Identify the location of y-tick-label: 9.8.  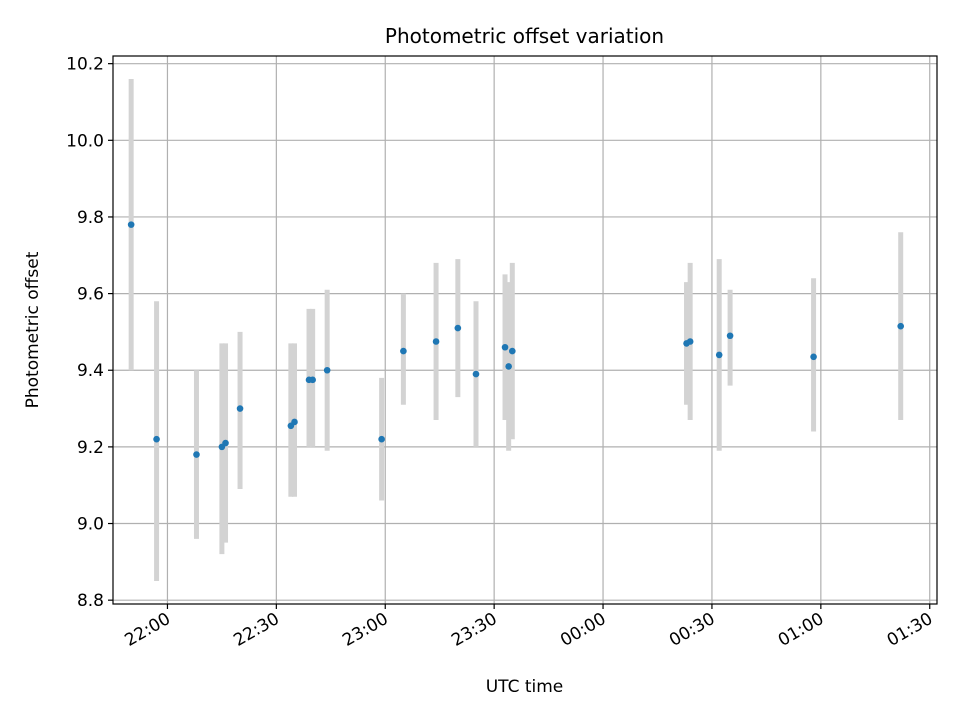
(90, 218).